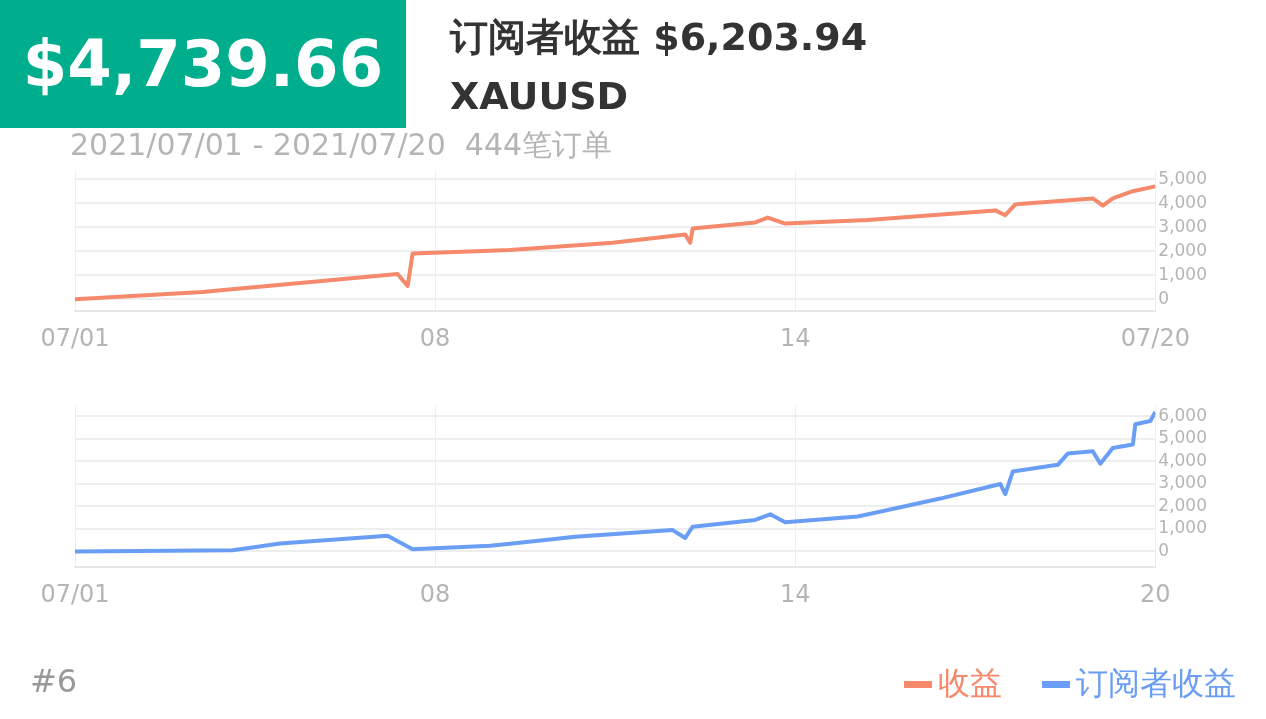 The height and width of the screenshot is (719, 1266). I want to click on text: 2021/07/01 - 2021/07/20 444笔订单, so click(341, 144).